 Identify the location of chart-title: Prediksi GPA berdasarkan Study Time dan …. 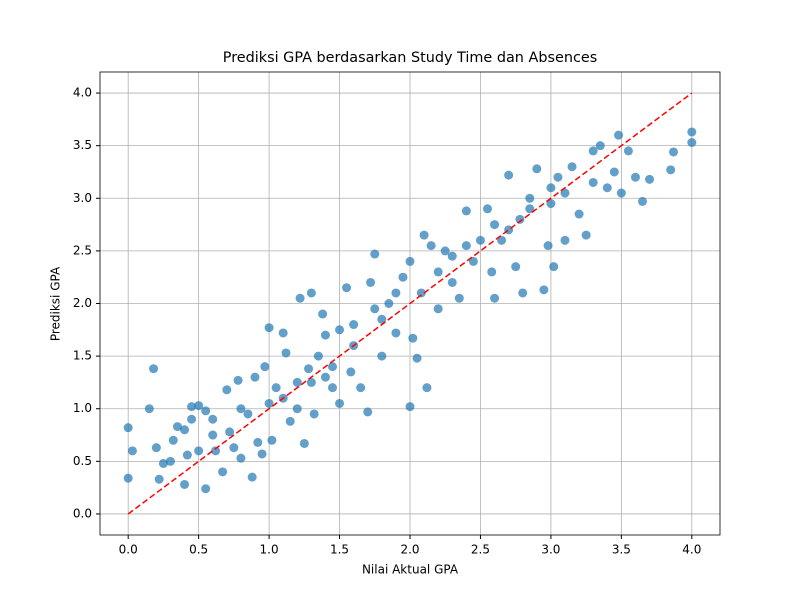
(410, 58).